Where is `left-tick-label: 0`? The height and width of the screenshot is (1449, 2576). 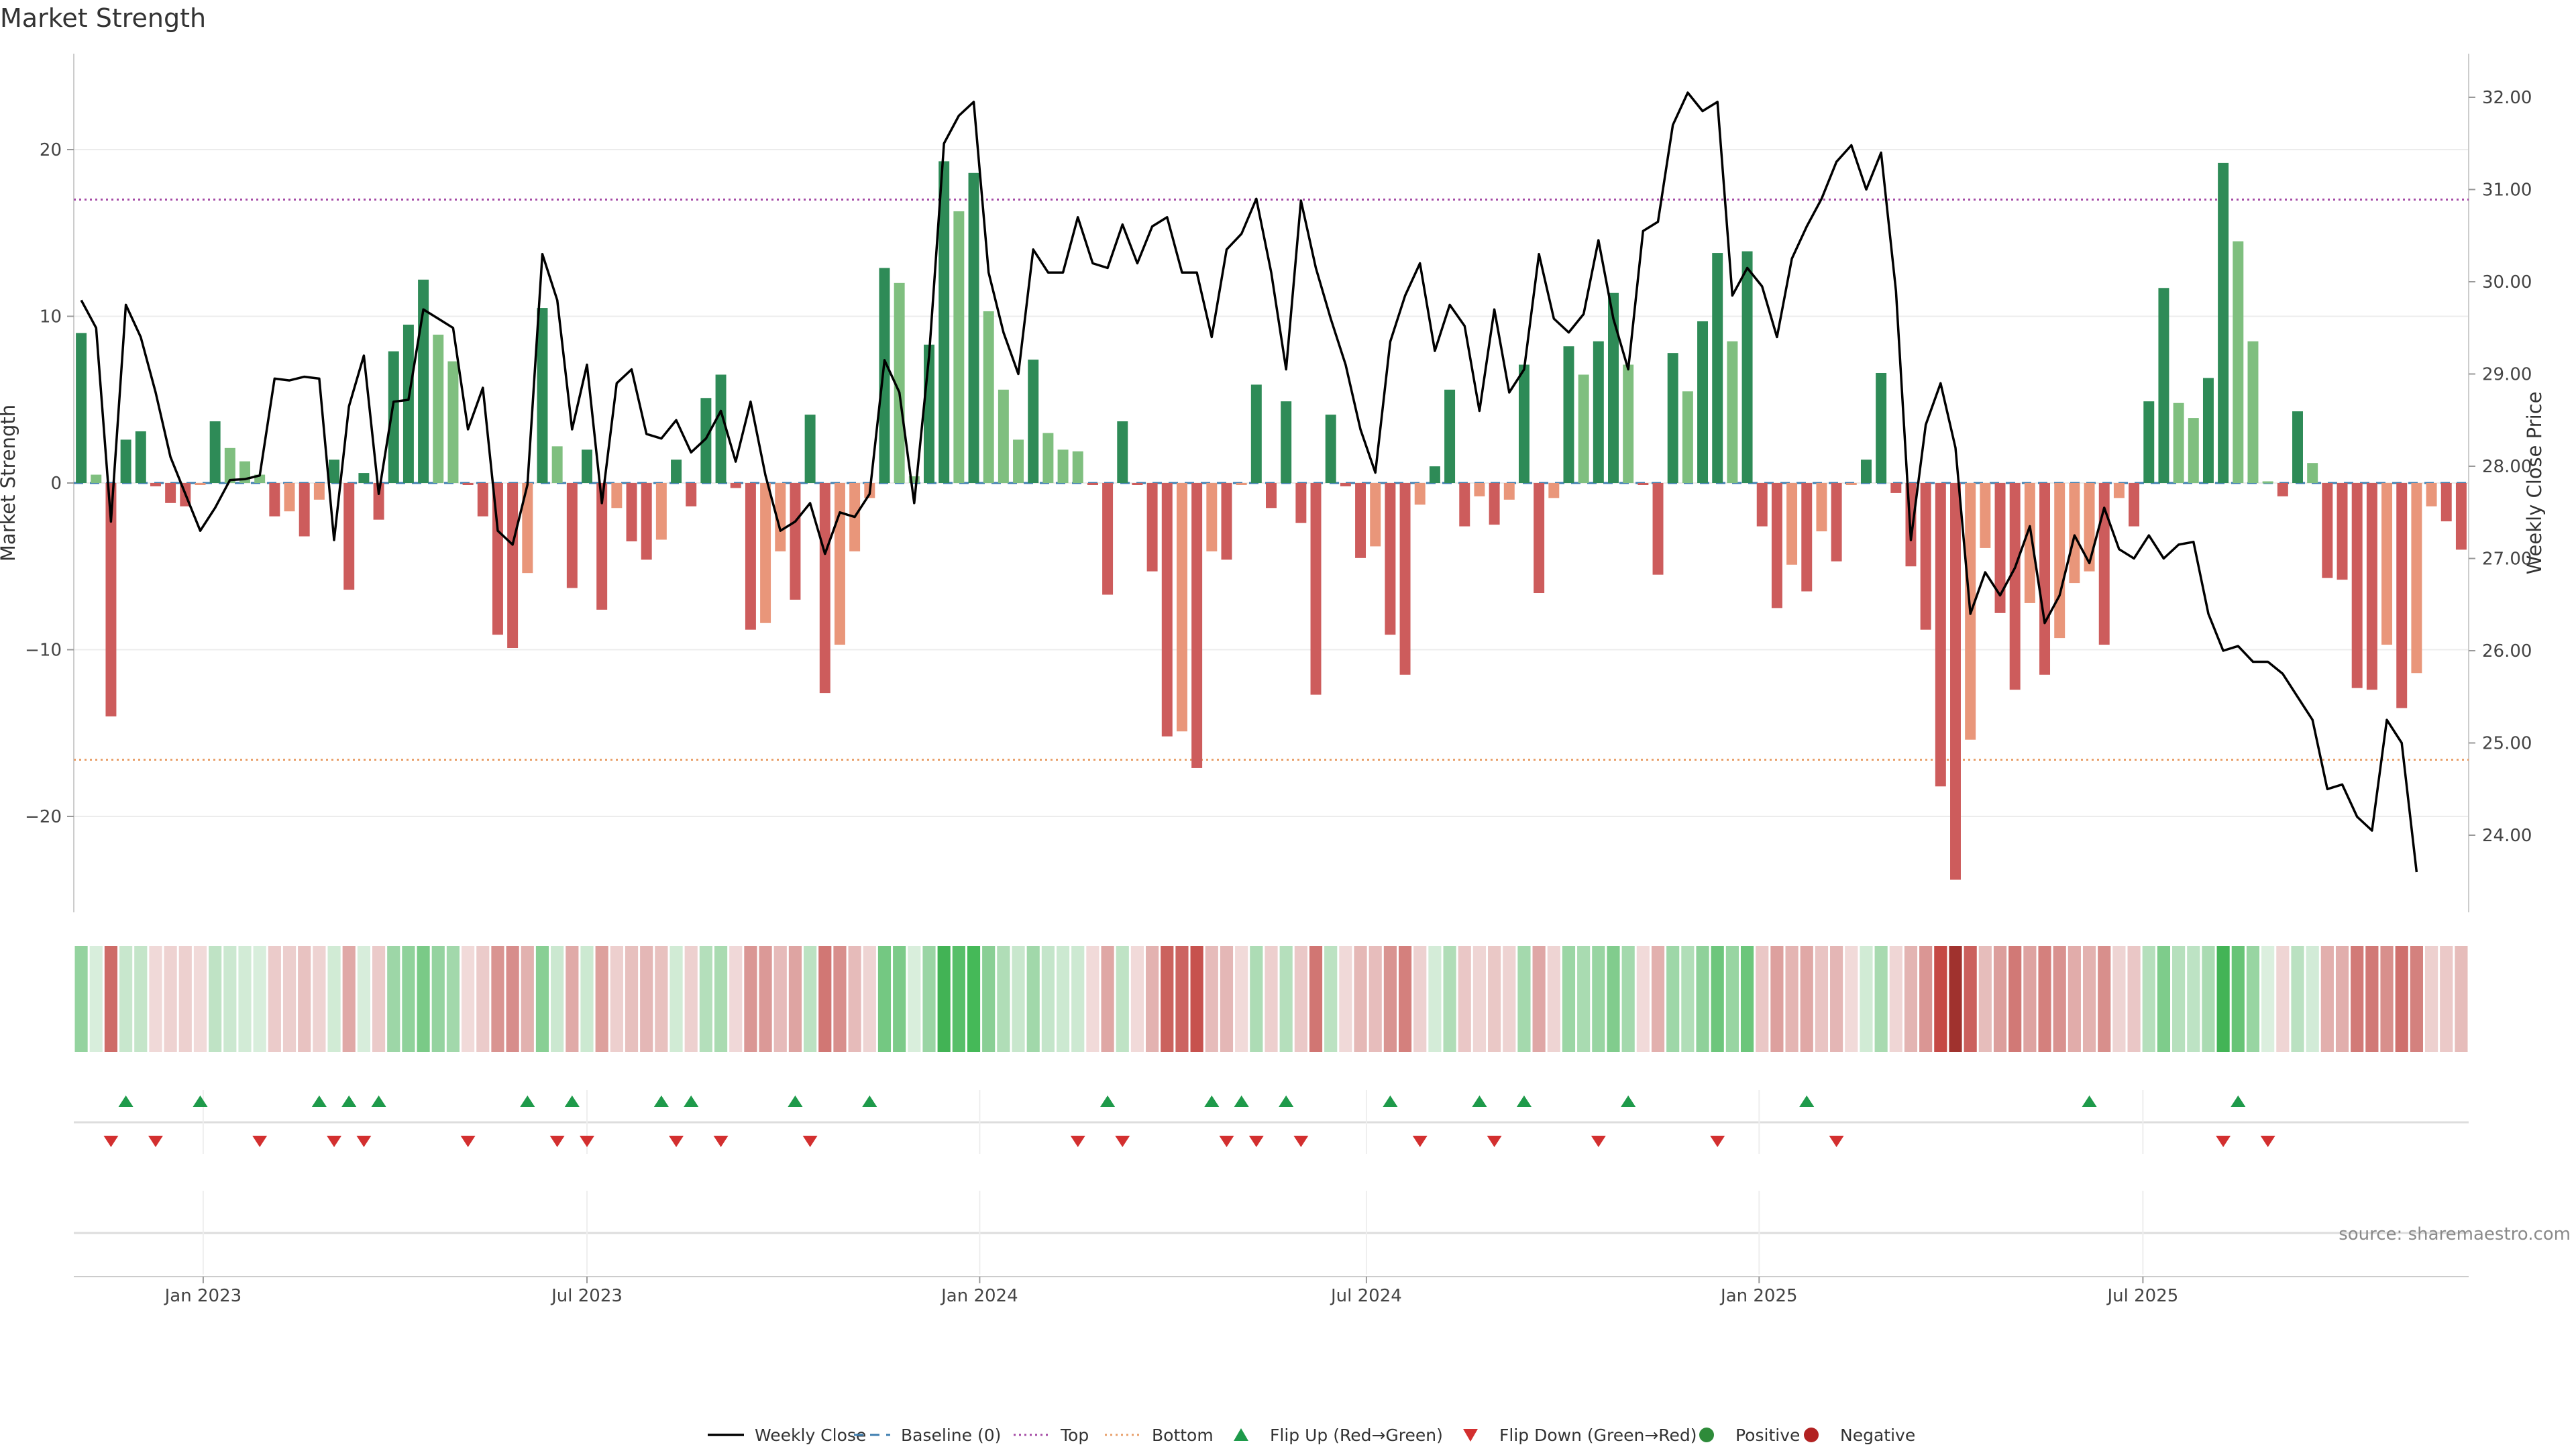
left-tick-label: 0 is located at coordinates (56, 484).